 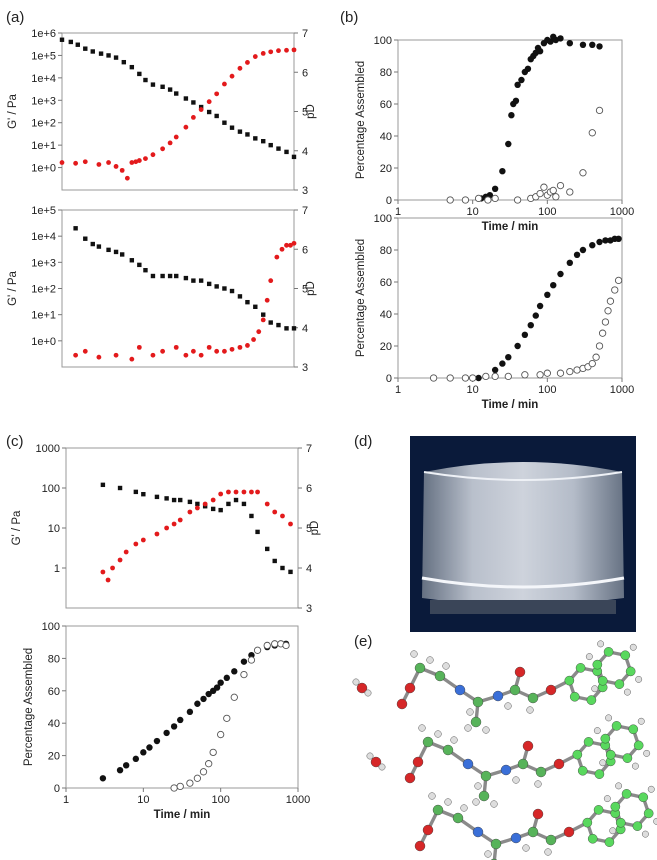 What do you see at coordinates (473, 390) in the screenshot?
I see `chart-3-xtick-label: 10` at bounding box center [473, 390].